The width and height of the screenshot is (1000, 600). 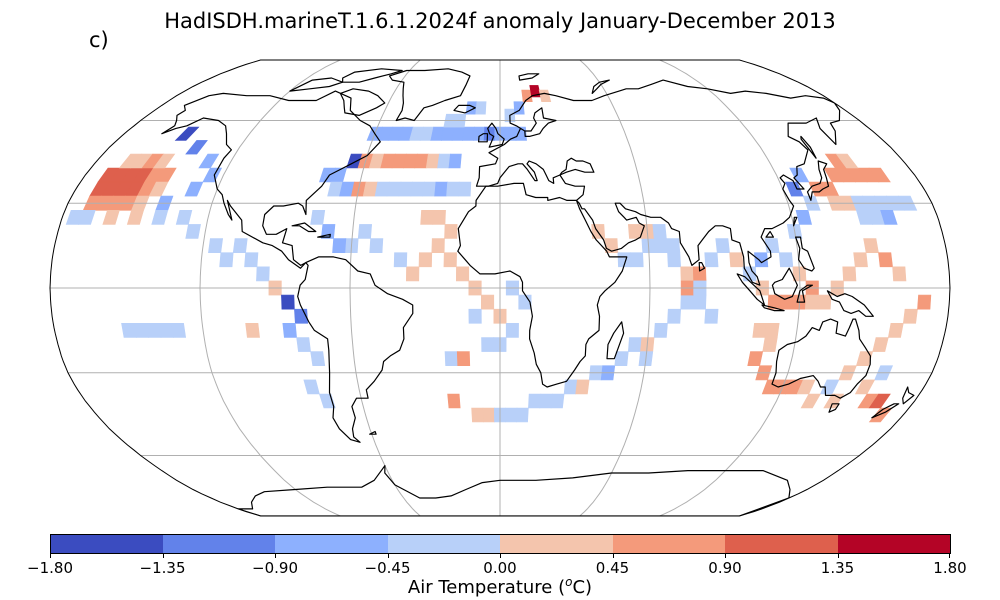 I want to click on coastline-madagascar, so click(x=615, y=340).